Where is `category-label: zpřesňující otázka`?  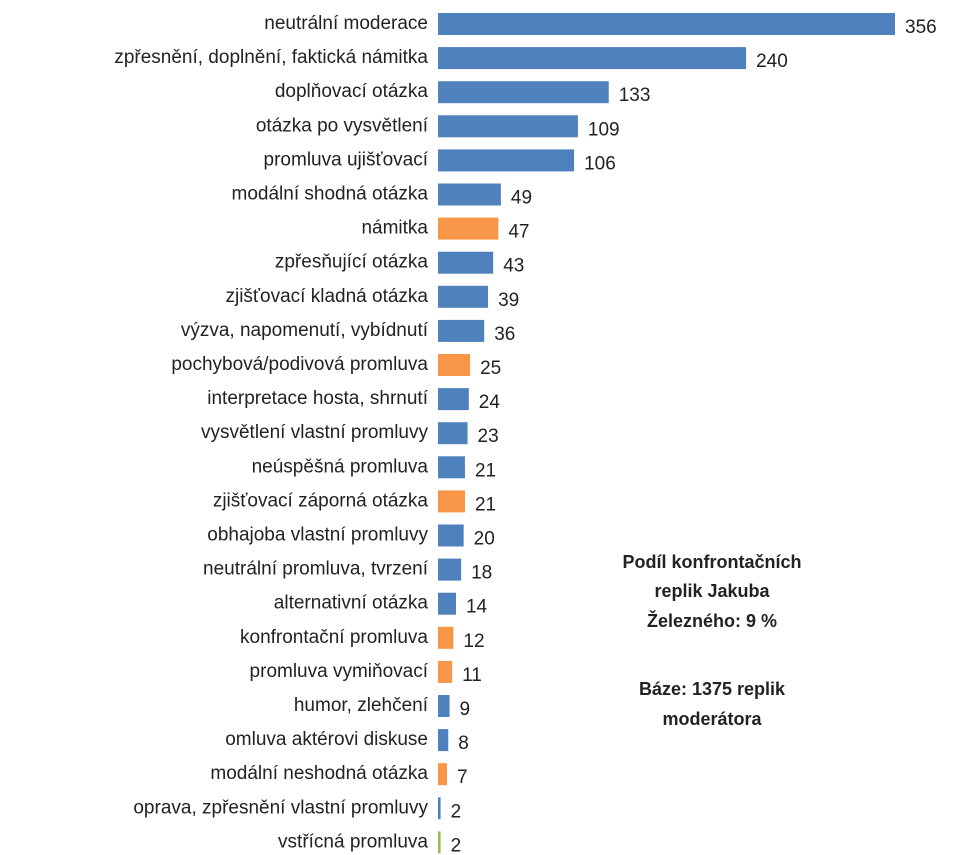
category-label: zpřesňující otázka is located at coordinates (352, 262).